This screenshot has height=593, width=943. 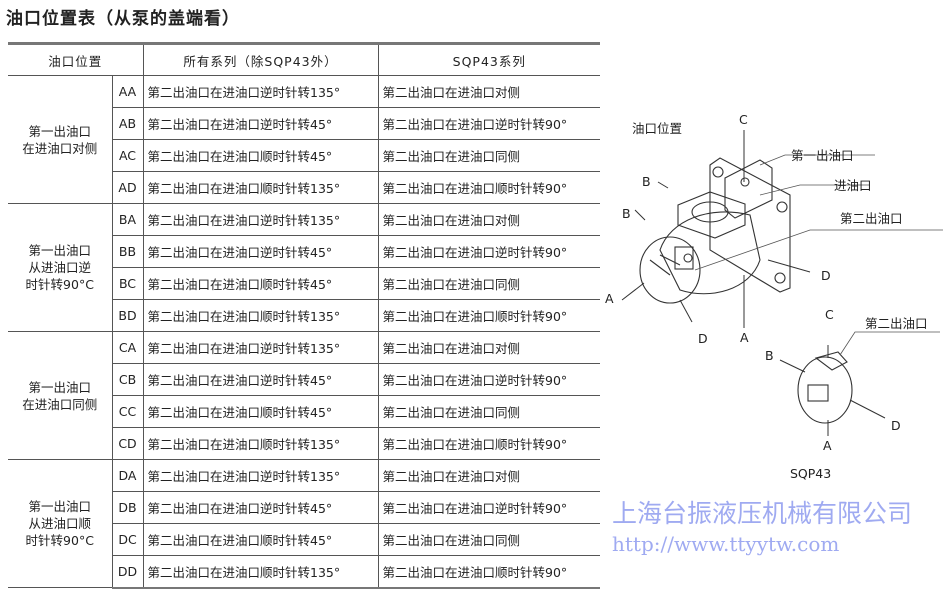 What do you see at coordinates (127, 572) in the screenshot?
I see `port-code: DD` at bounding box center [127, 572].